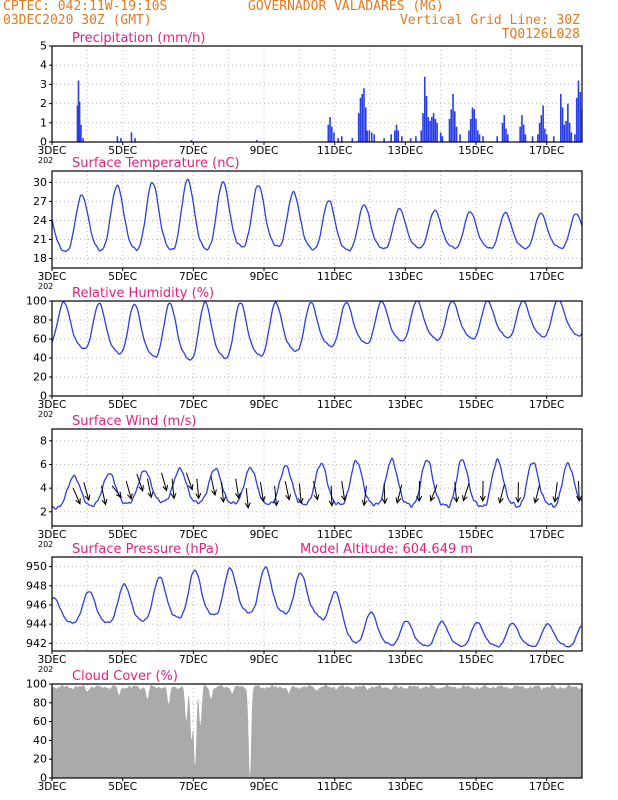 The width and height of the screenshot is (618, 800). Describe the element at coordinates (475, 277) in the screenshot. I see `panel2-xtick-label: 15DEC` at that location.